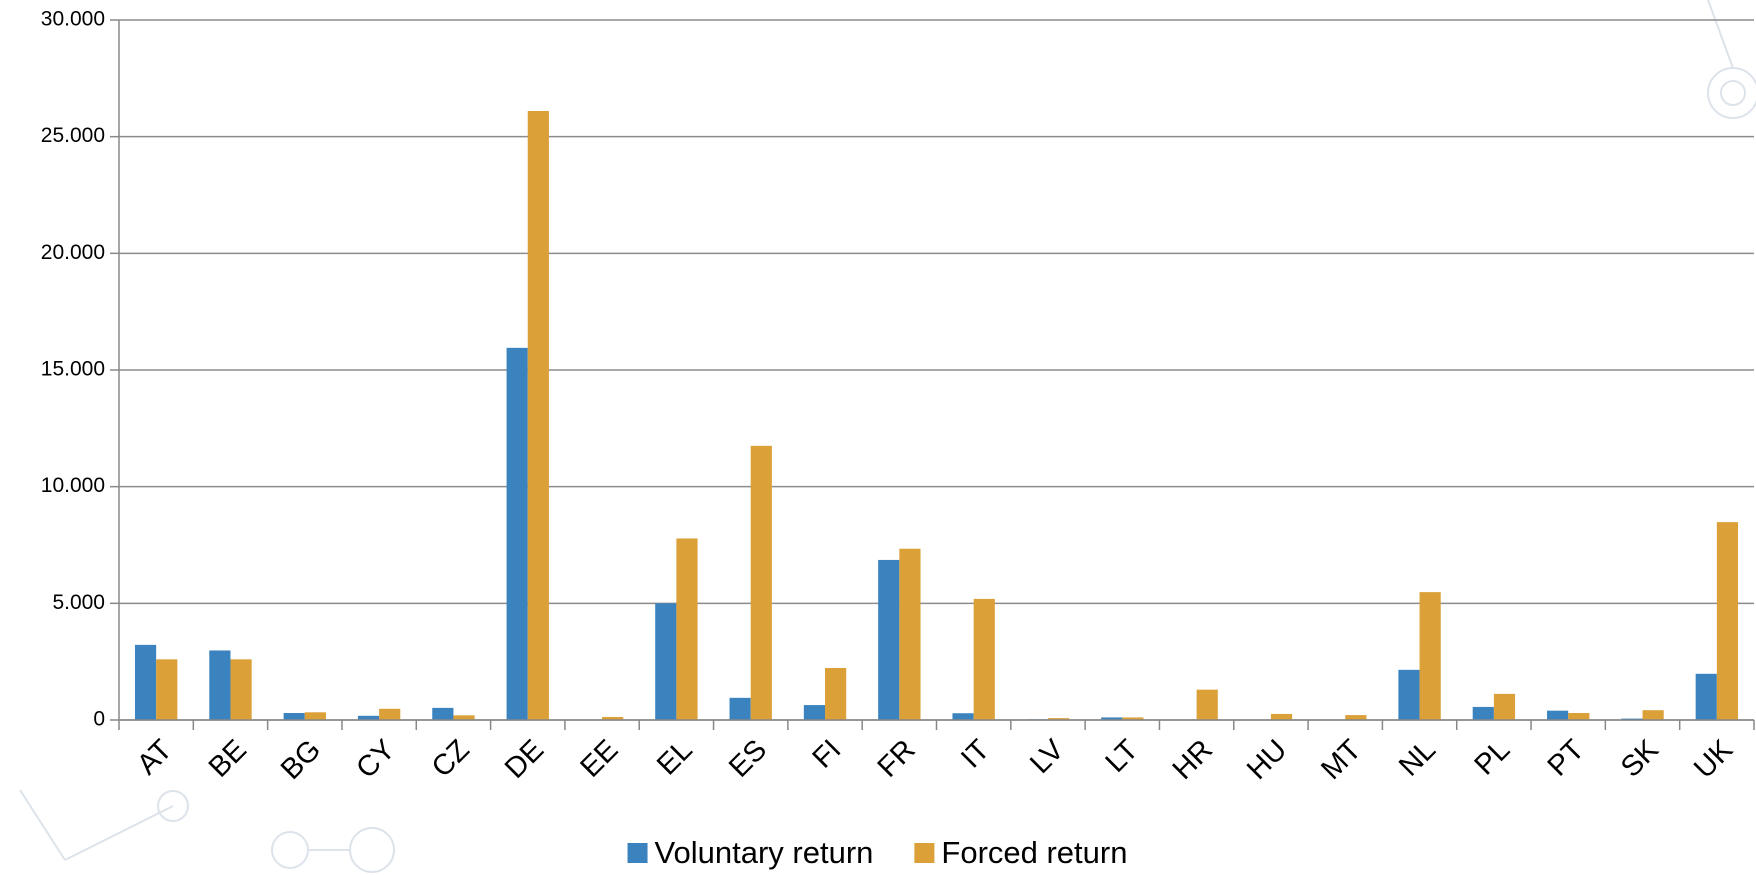 Image resolution: width=1756 pixels, height=875 pixels. What do you see at coordinates (524, 759) in the screenshot?
I see `x-tick-label: DE` at bounding box center [524, 759].